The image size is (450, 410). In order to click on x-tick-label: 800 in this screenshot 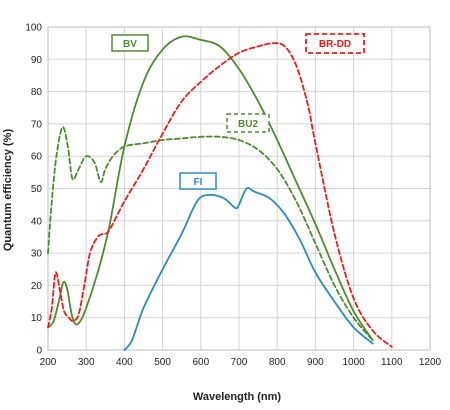, I will do `click(277, 362)`.